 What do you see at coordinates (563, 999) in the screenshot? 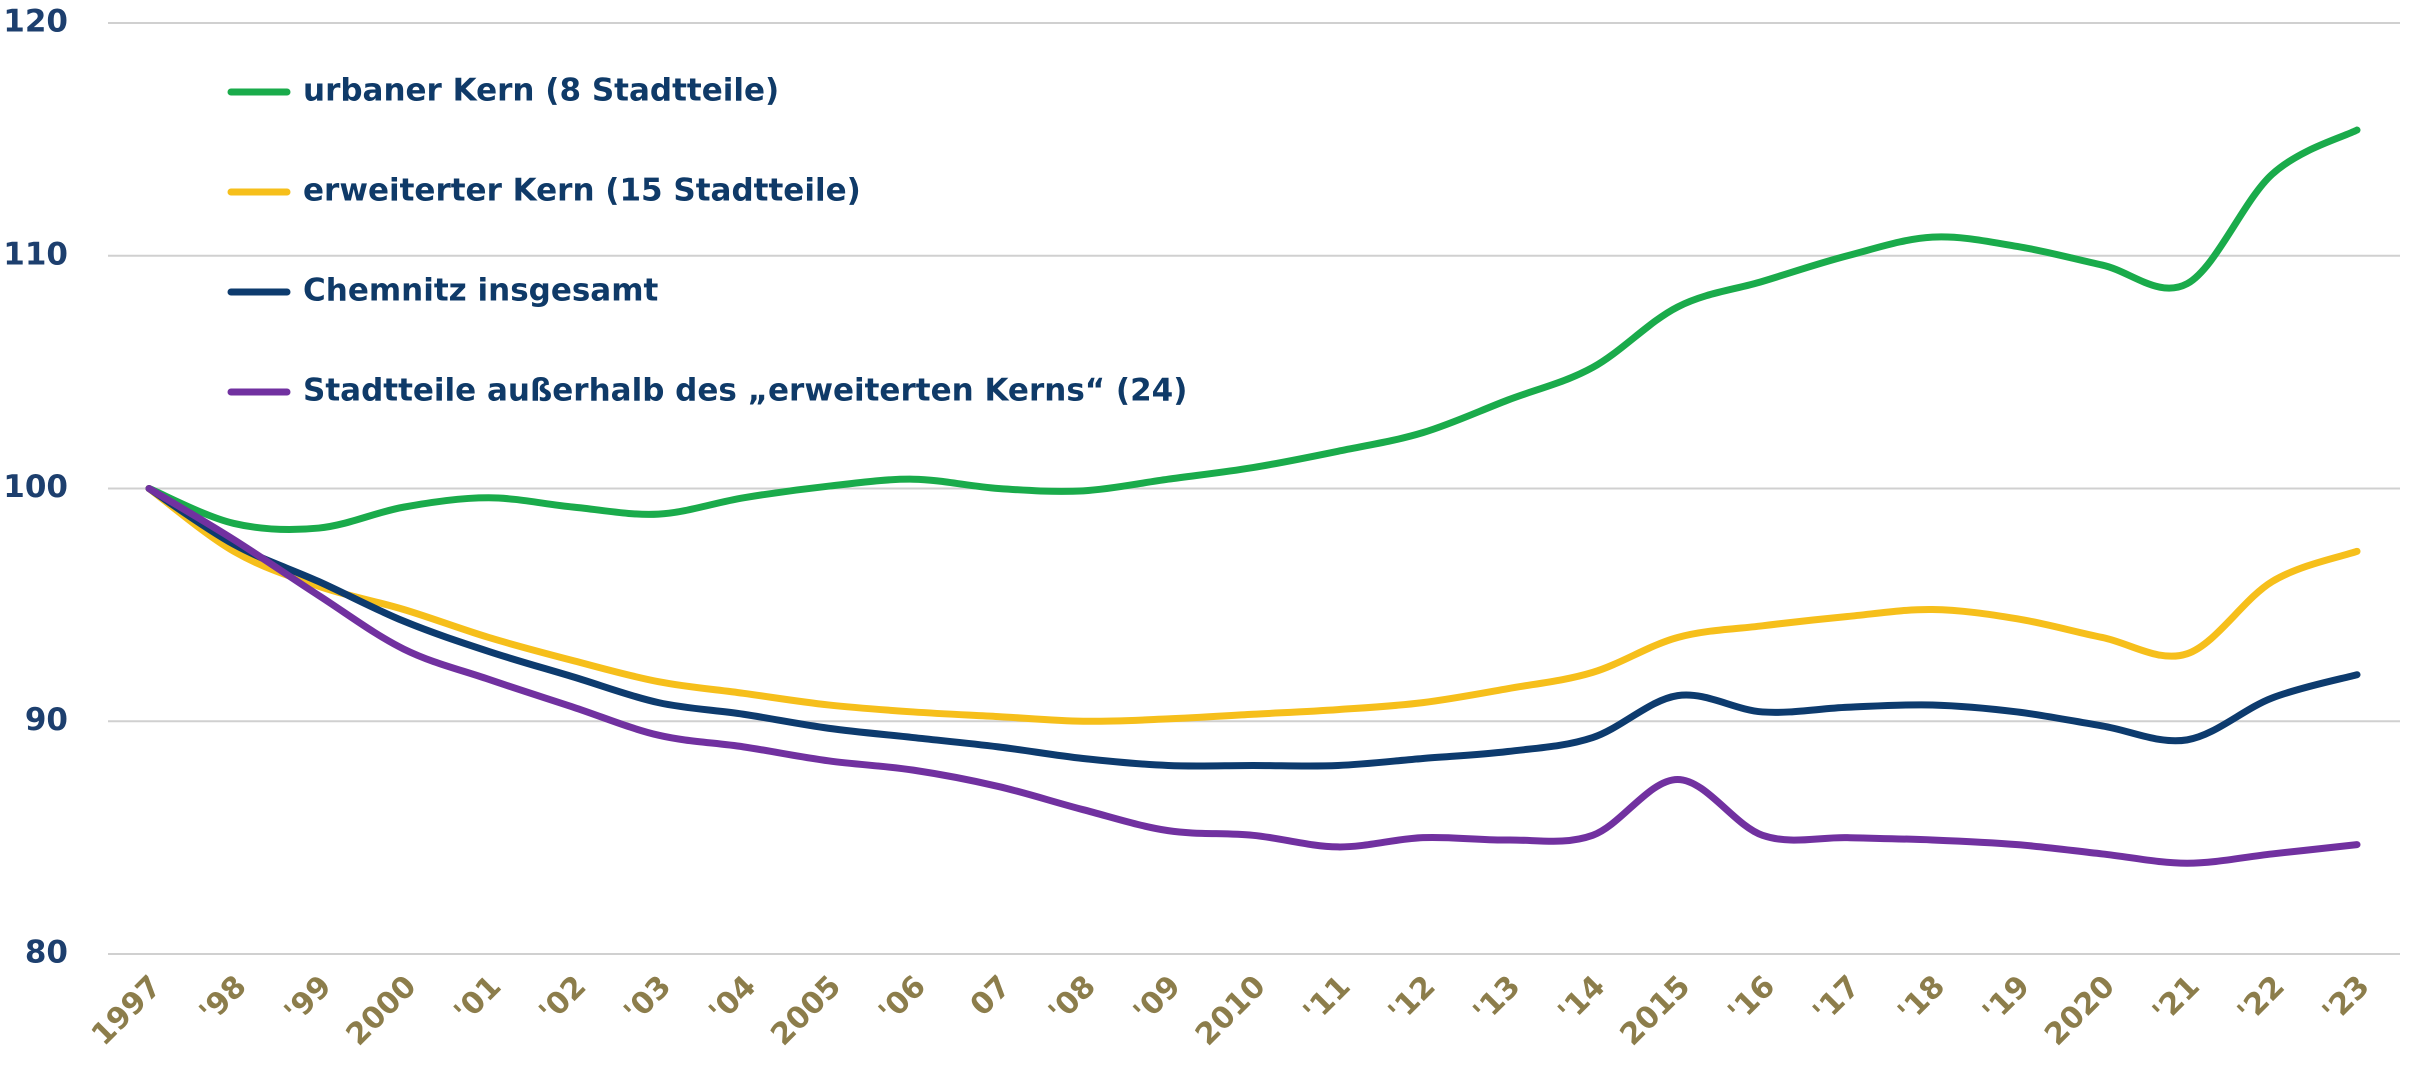
I see `x-tick-label: '02` at bounding box center [563, 999].